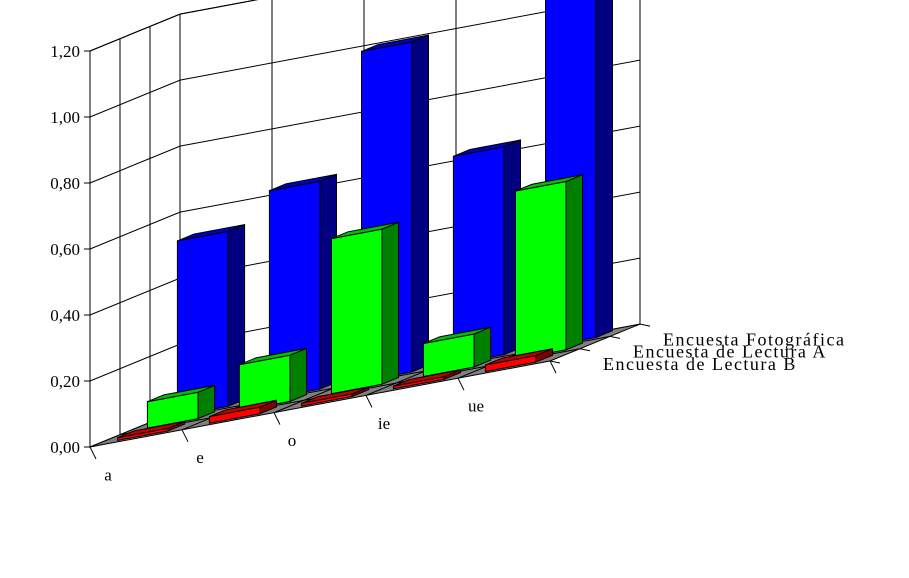 The height and width of the screenshot is (578, 909). I want to click on y-tick-label: 1,20, so click(65, 51).